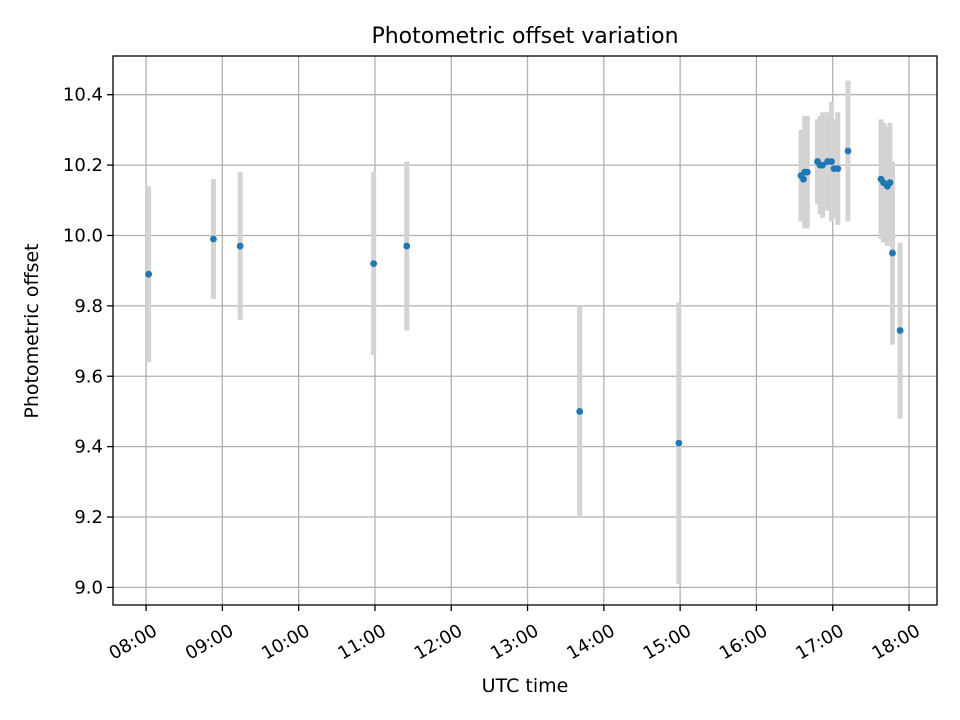  Describe the element at coordinates (83, 95) in the screenshot. I see `y-tick-label: 10.4` at that location.